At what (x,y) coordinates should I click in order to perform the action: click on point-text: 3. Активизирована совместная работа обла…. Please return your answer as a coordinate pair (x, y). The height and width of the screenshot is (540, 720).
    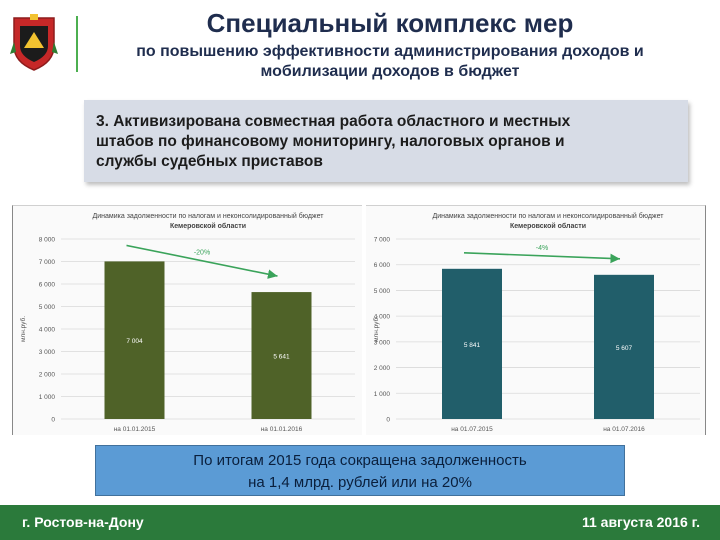
    Looking at the image, I should click on (386, 142).